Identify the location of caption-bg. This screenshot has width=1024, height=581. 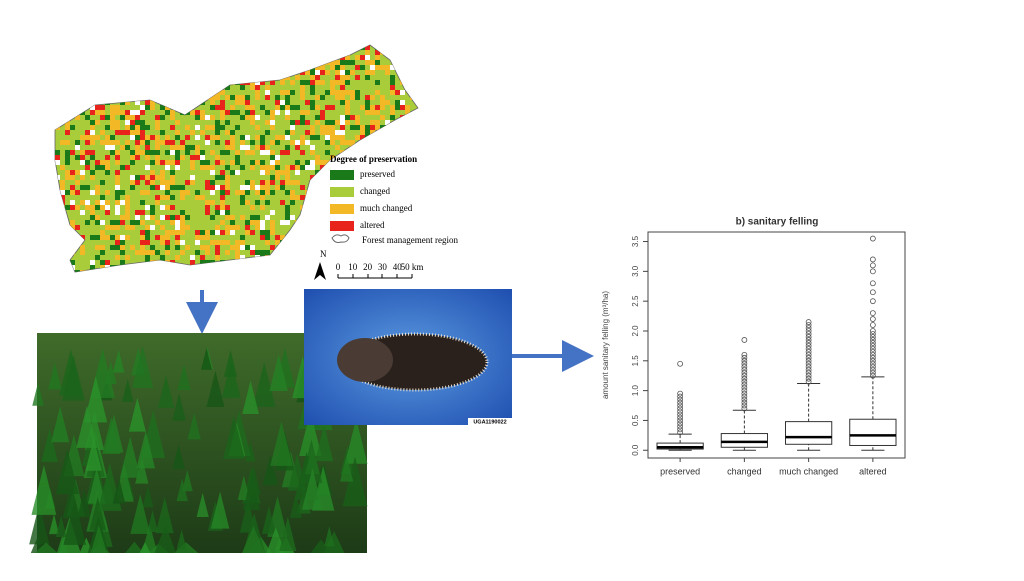
(490, 421).